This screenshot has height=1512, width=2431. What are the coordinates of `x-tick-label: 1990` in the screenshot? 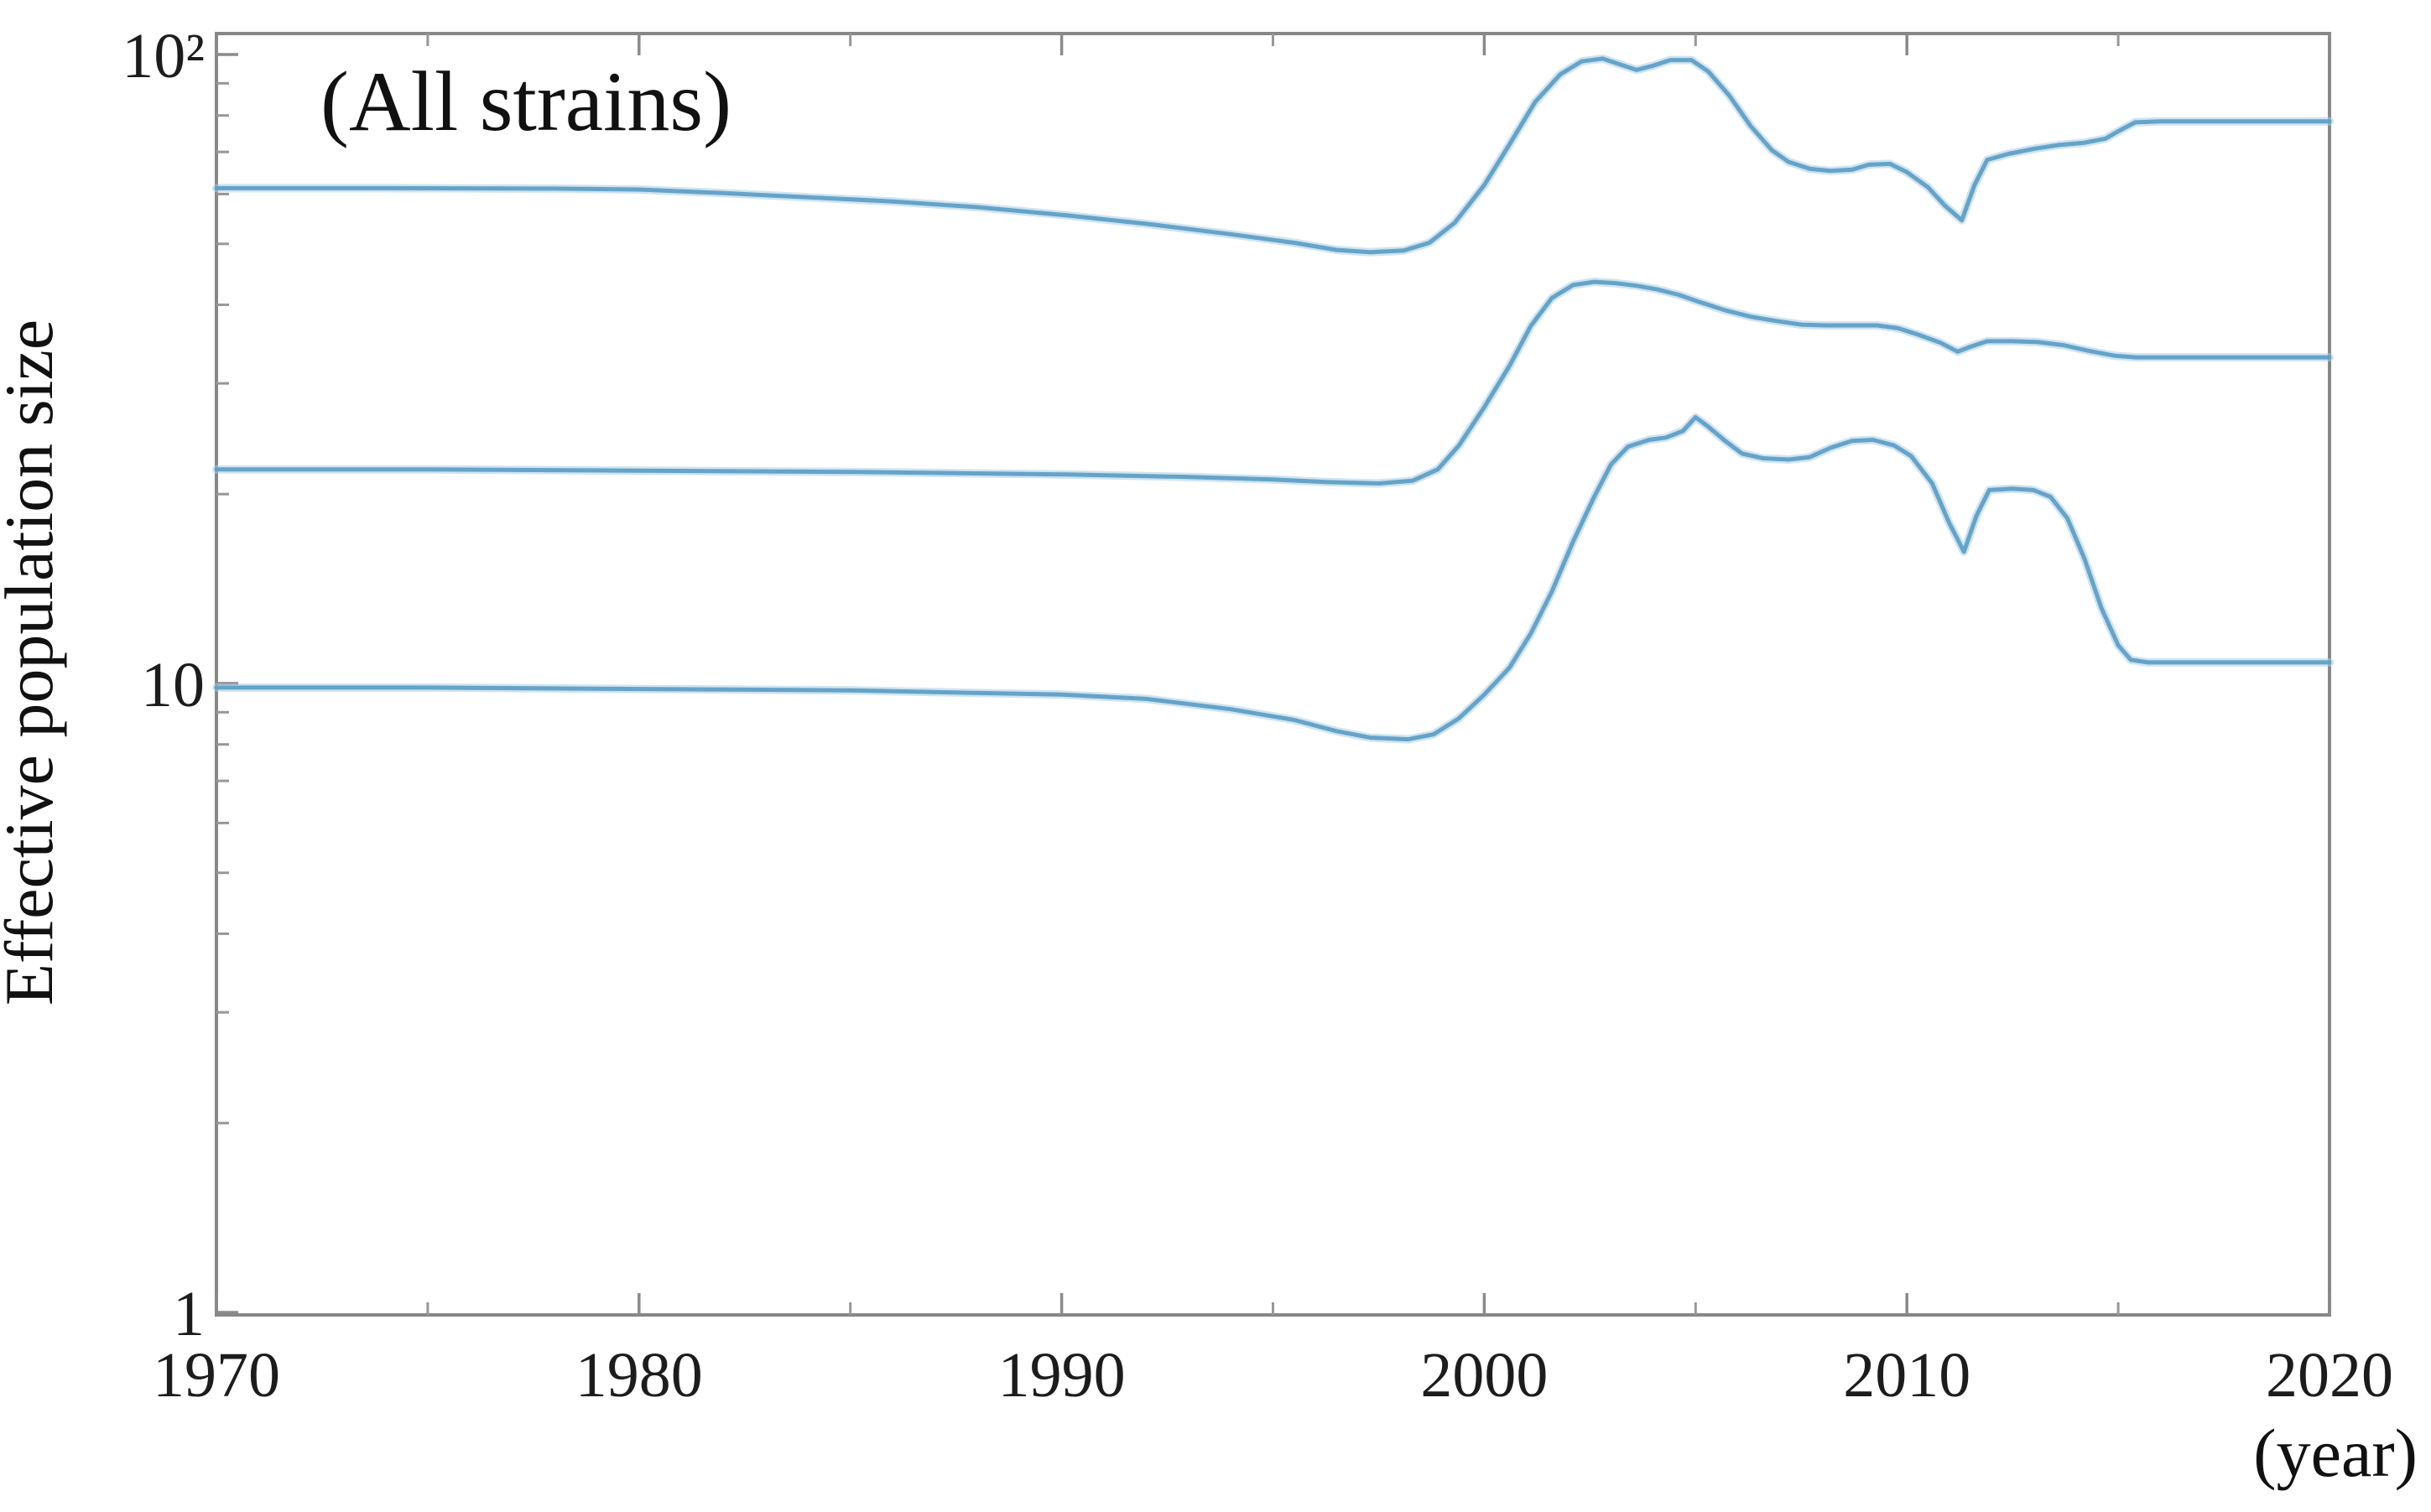 It's located at (1062, 1376).